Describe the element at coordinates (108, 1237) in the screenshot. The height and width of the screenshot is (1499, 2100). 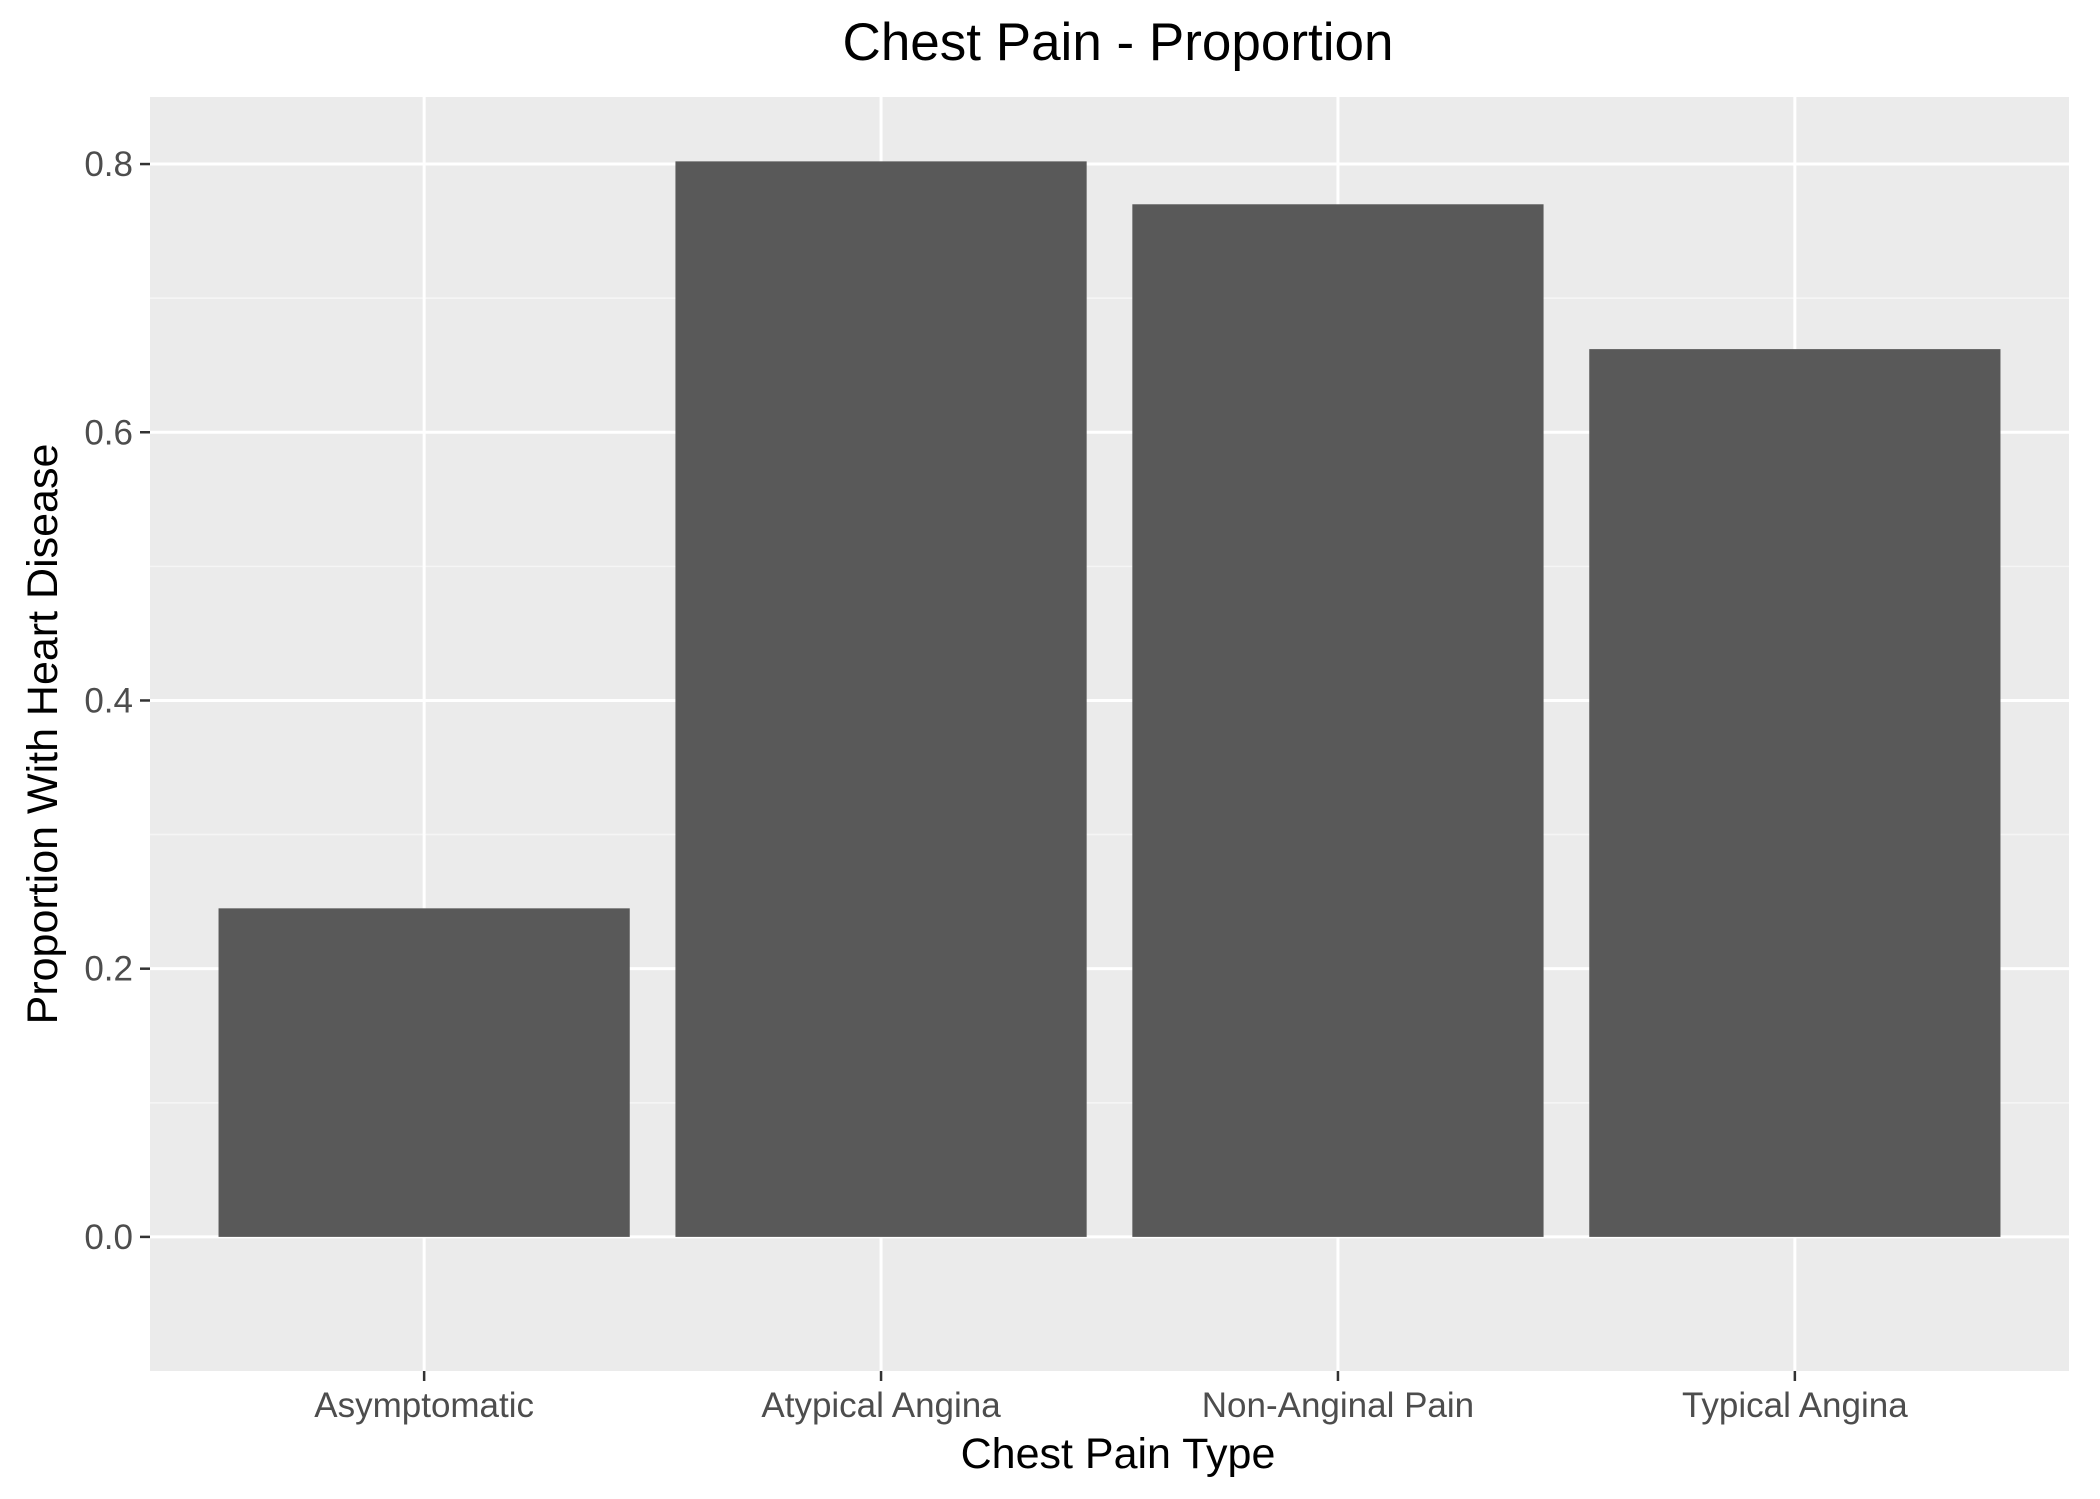
I see `y-tick-label: 0.0` at that location.